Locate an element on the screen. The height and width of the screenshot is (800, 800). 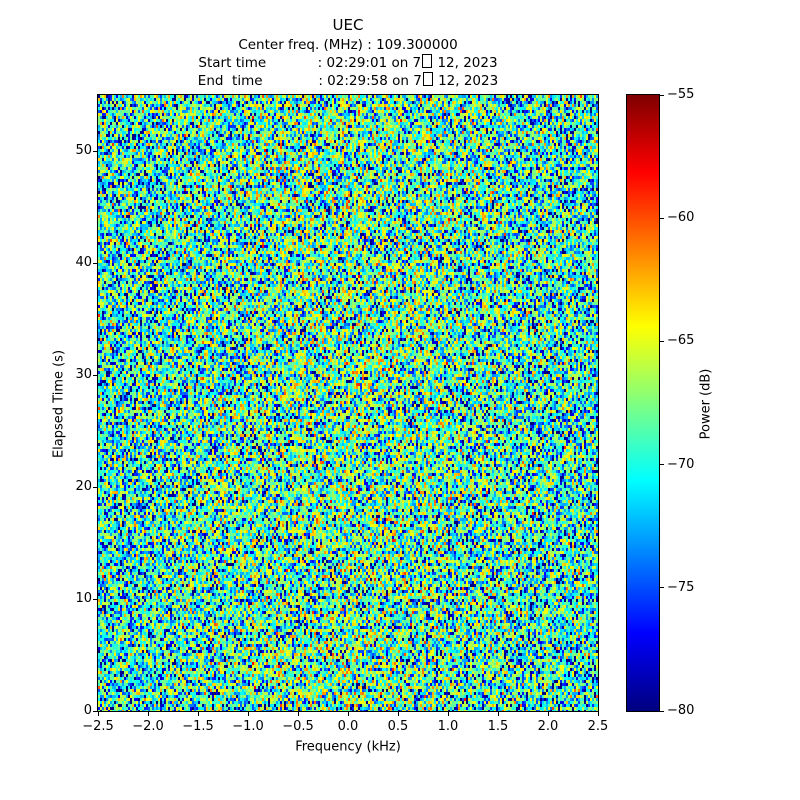
y-tick-label: 40 is located at coordinates (83, 262).